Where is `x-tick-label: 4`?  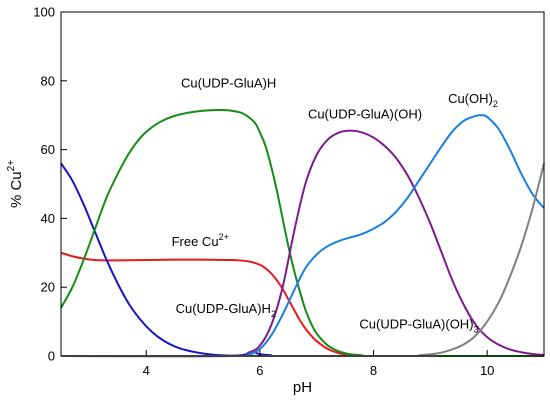 x-tick-label: 4 is located at coordinates (146, 370).